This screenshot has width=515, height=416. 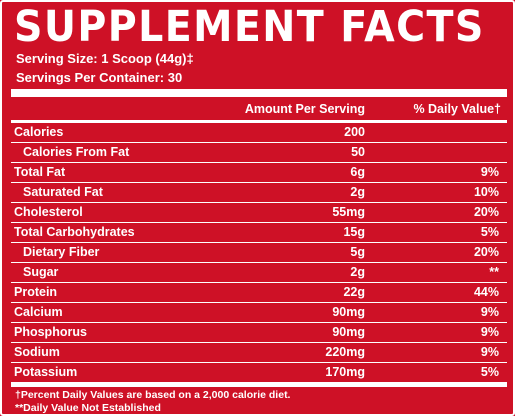 What do you see at coordinates (63, 192) in the screenshot?
I see `nutrient-name: Saturated Fat` at bounding box center [63, 192].